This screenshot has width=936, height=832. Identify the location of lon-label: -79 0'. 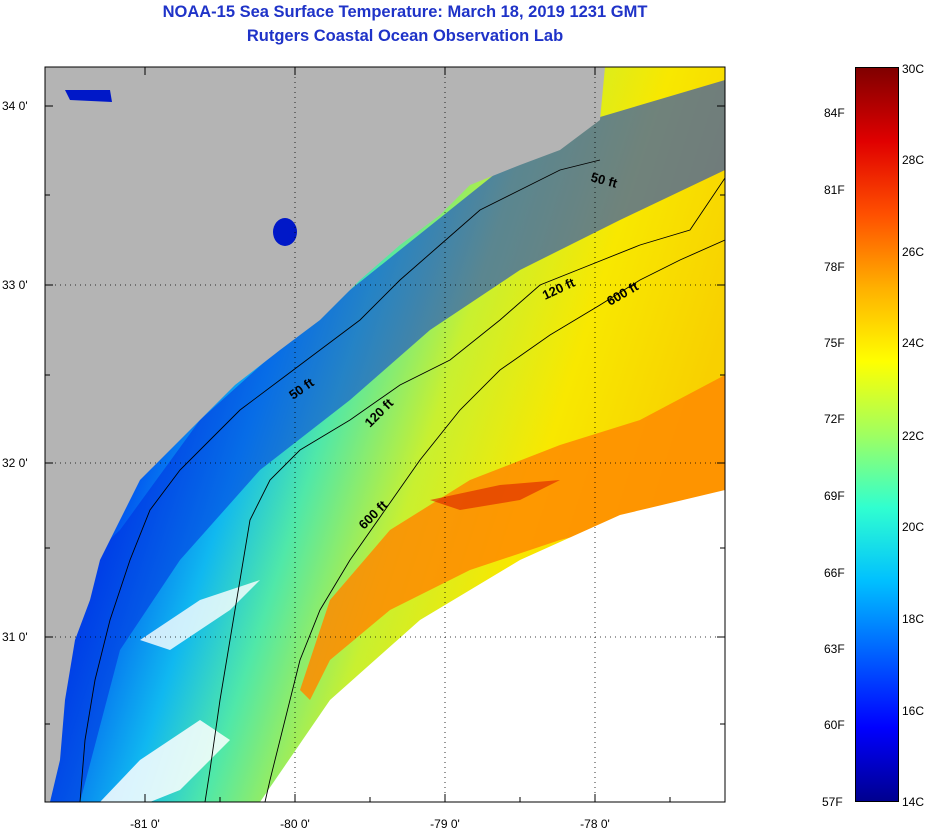
(445, 824).